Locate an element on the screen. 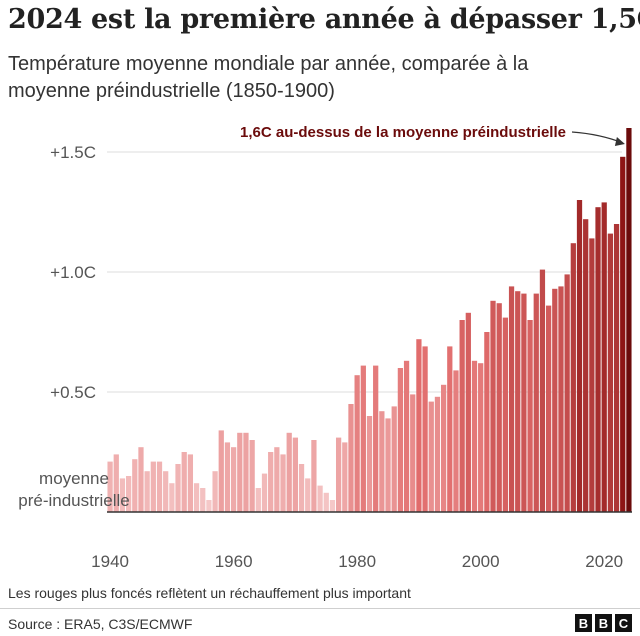  baseline-label: moyenne is located at coordinates (74, 478).